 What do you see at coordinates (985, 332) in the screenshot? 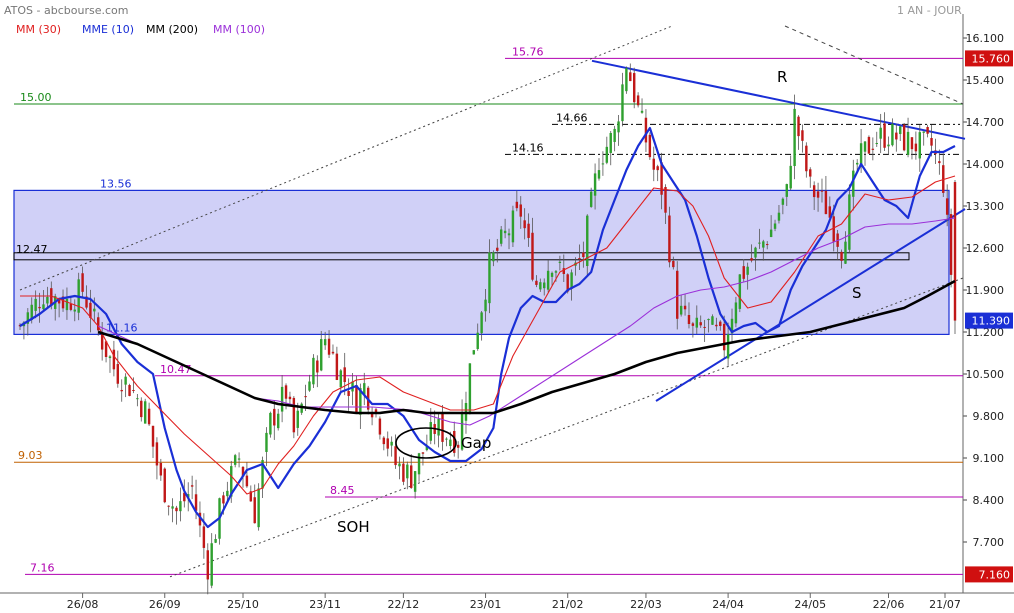
I see `y-tick-label: 11.200` at bounding box center [985, 332].